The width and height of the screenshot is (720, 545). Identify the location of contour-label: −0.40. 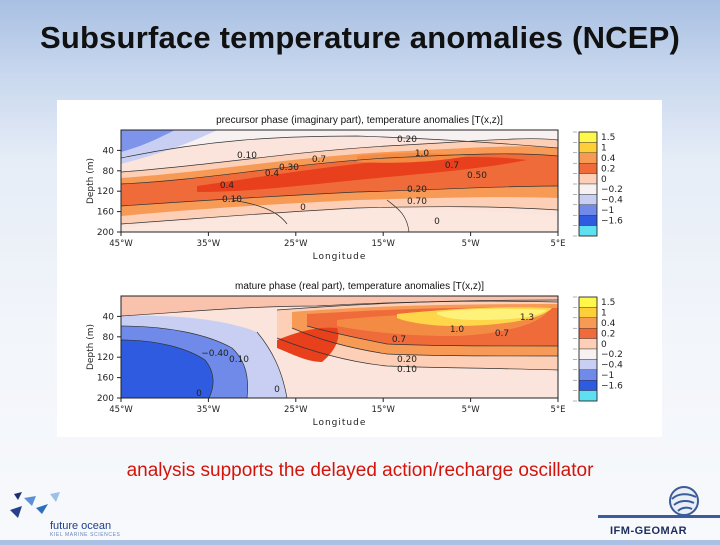
(215, 354).